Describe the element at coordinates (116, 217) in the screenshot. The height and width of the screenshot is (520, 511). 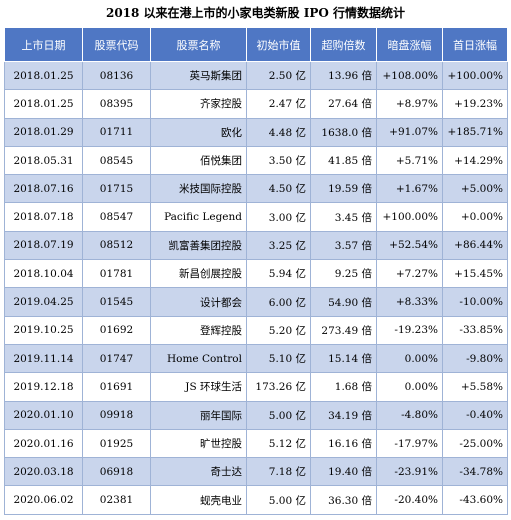
I see `stock-code-cell: 08547` at that location.